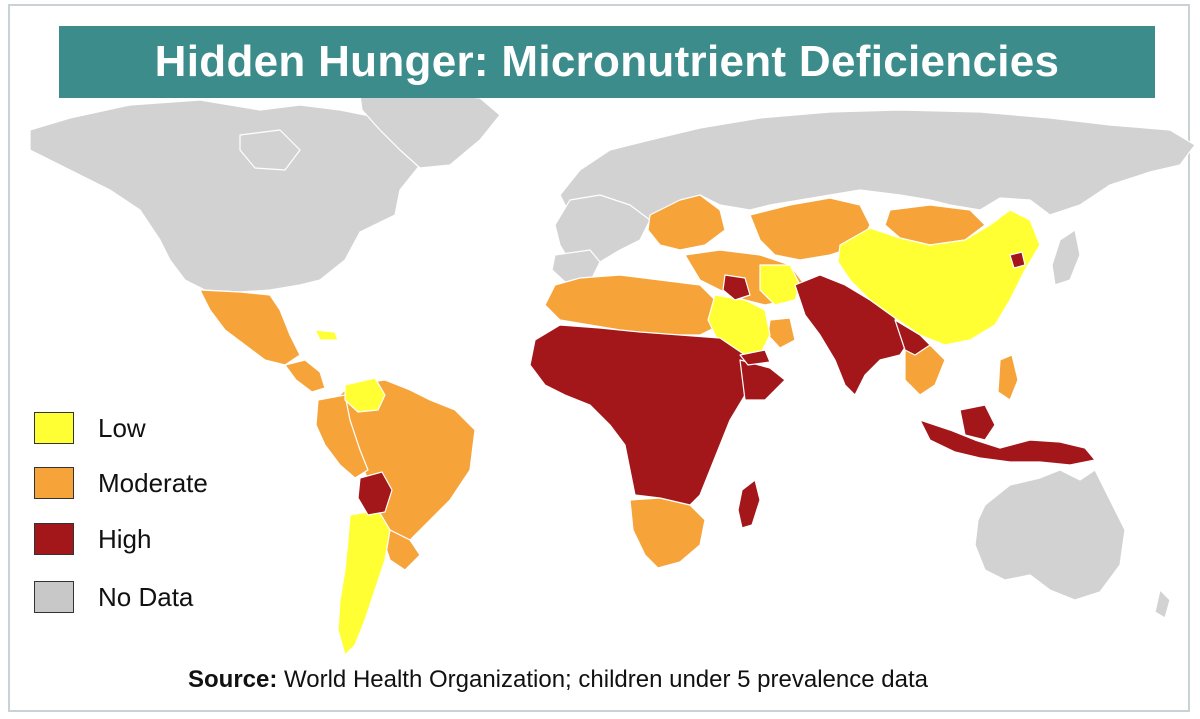 This screenshot has height=719, width=1200. What do you see at coordinates (233, 679) in the screenshot?
I see `source-label: Source:` at bounding box center [233, 679].